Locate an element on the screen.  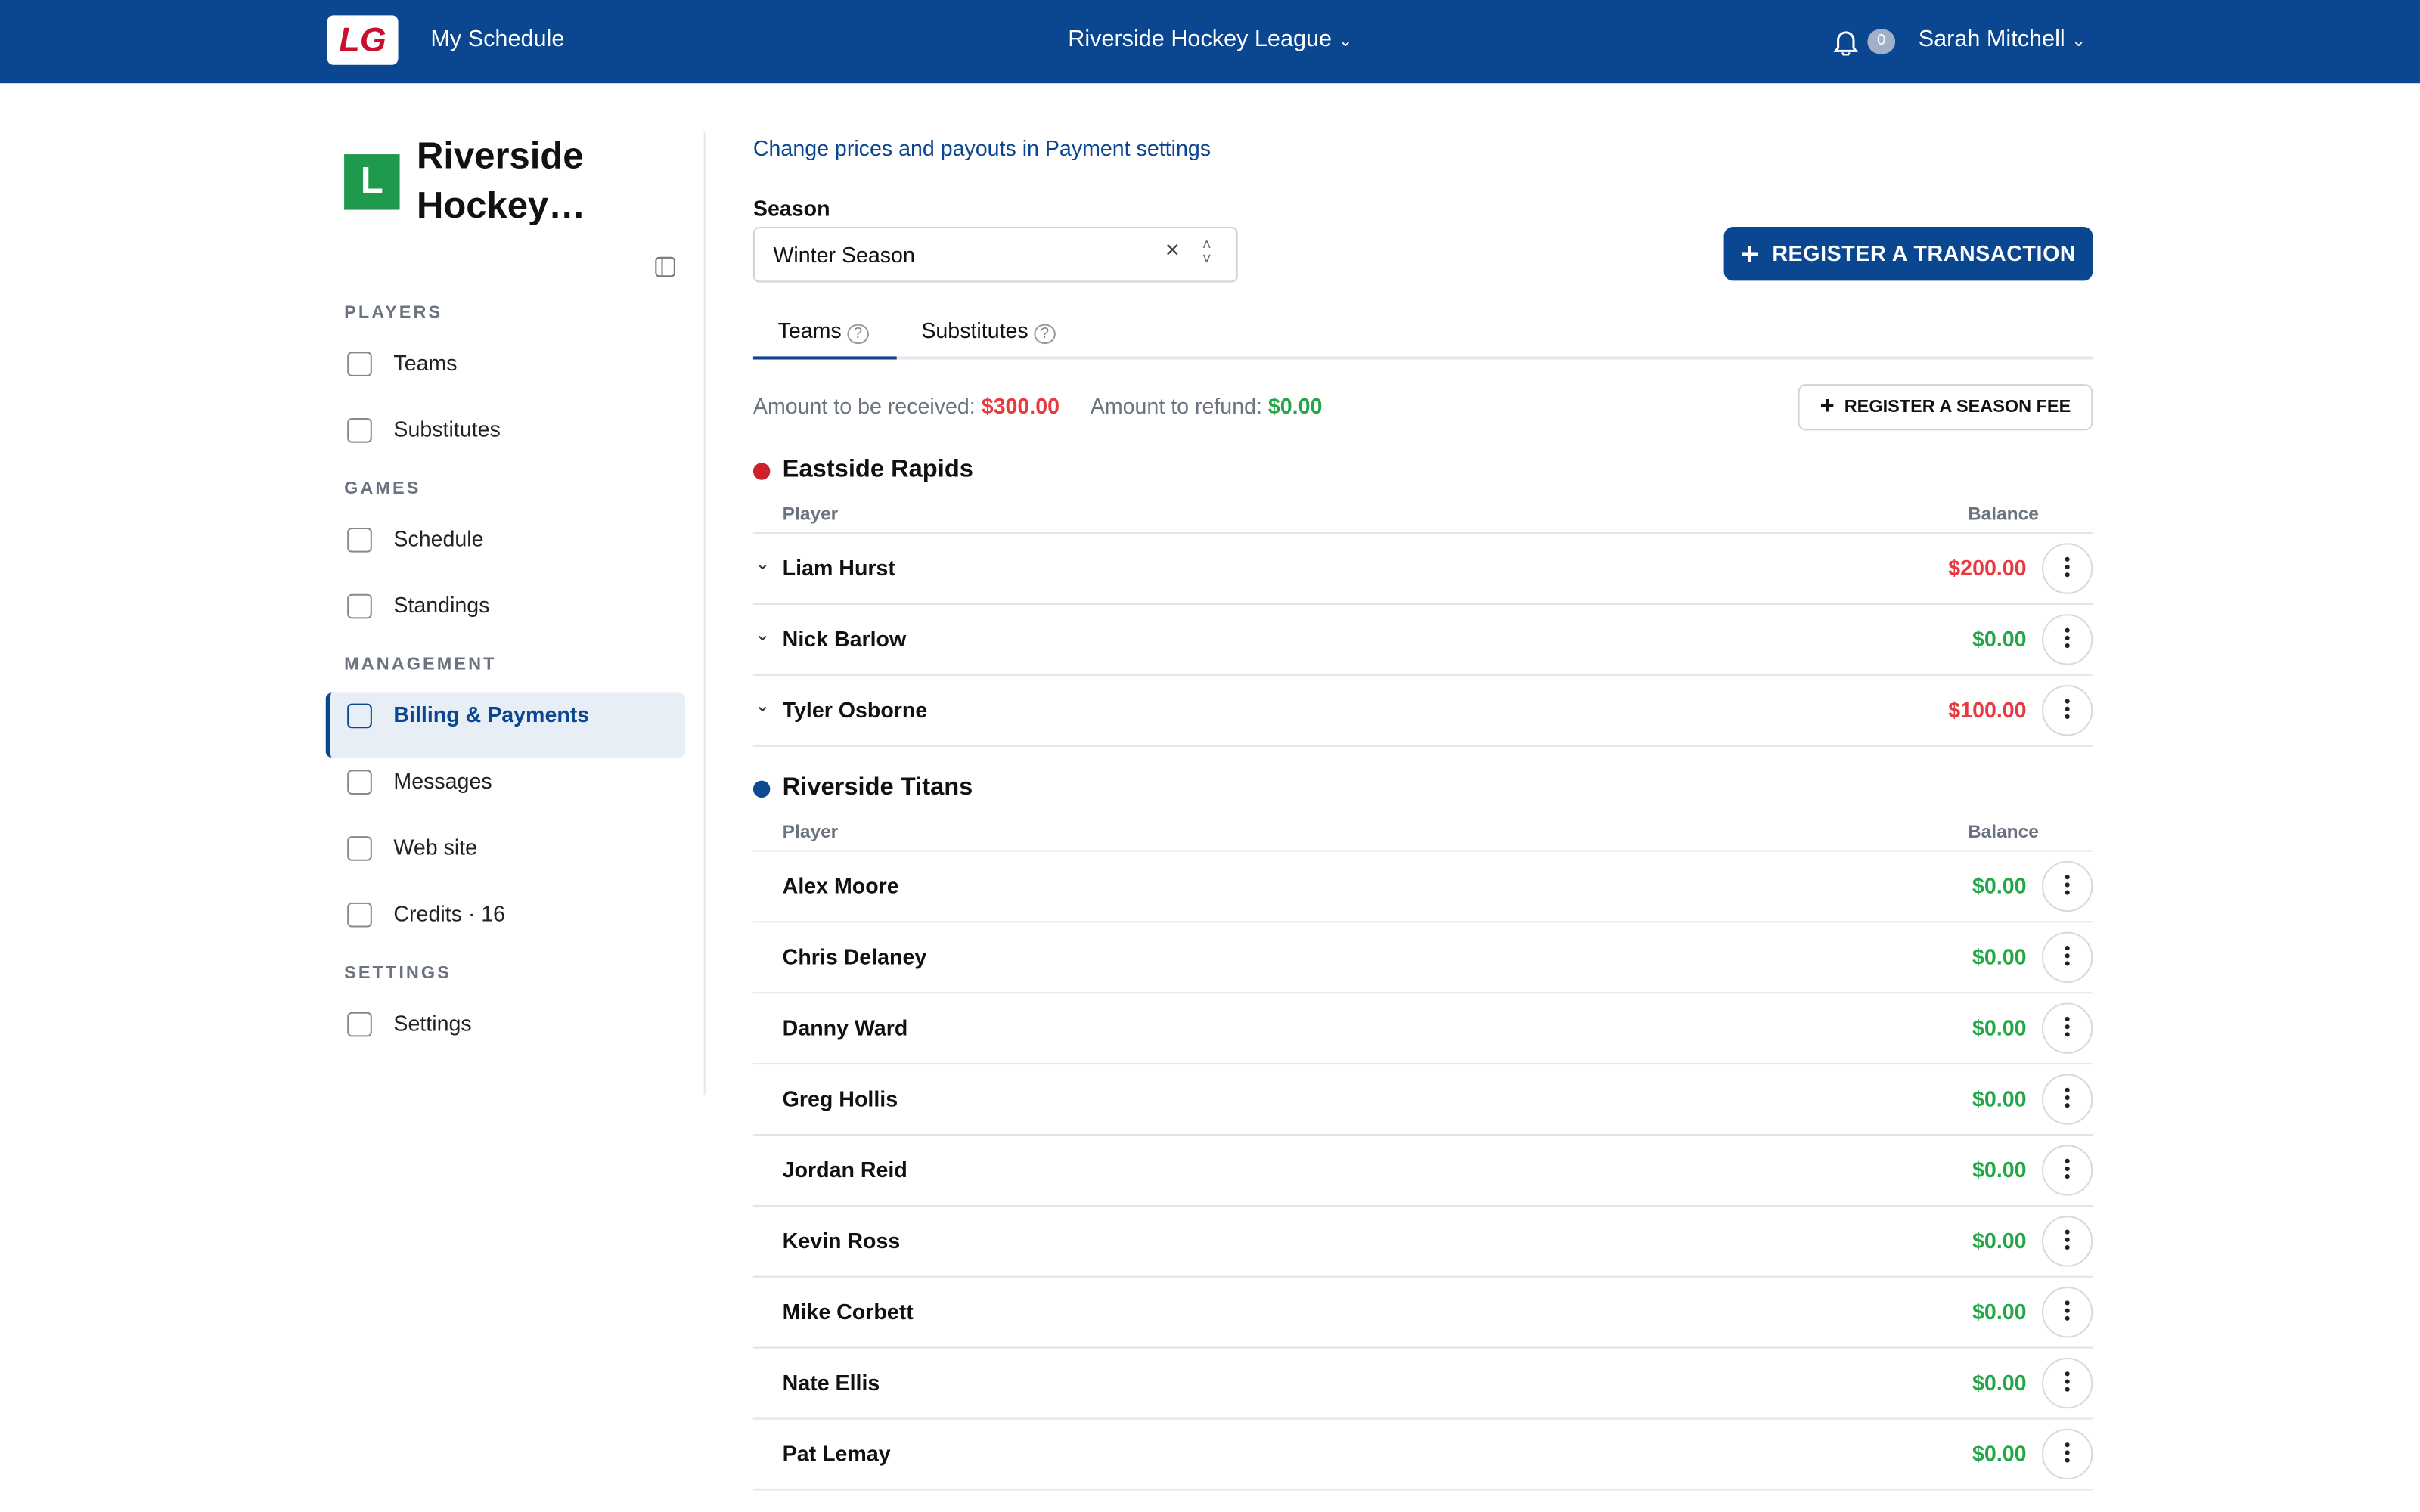
register-fee-button: + REGISTER A SEASON FEE is located at coordinates (1946, 407).